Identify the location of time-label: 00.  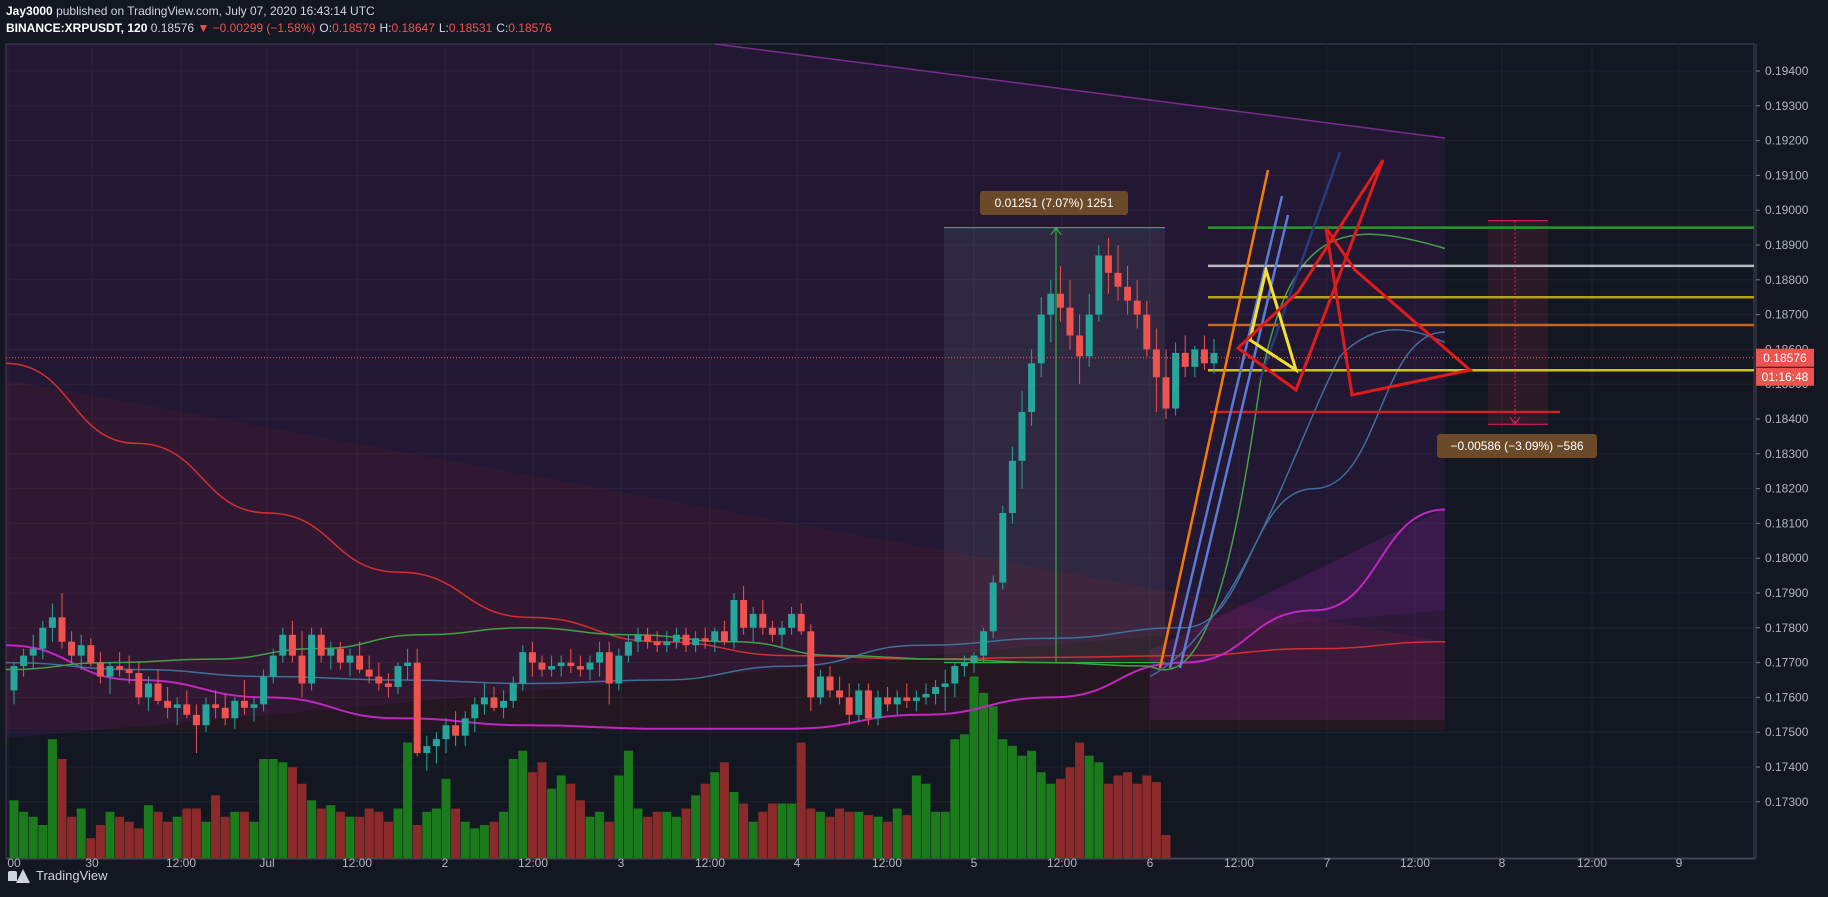
(14, 863).